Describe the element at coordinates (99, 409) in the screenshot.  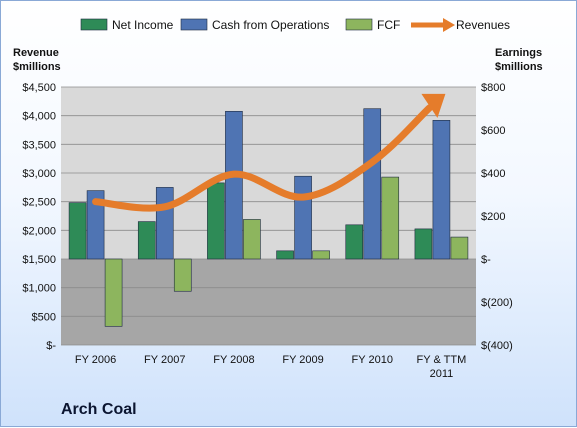
I see `company-name: Arch Coal` at that location.